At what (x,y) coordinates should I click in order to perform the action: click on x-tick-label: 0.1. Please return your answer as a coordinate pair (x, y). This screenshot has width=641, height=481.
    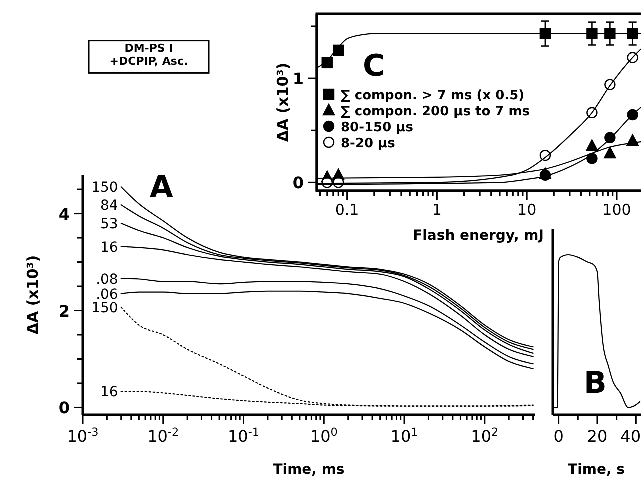
    Looking at the image, I should click on (347, 210).